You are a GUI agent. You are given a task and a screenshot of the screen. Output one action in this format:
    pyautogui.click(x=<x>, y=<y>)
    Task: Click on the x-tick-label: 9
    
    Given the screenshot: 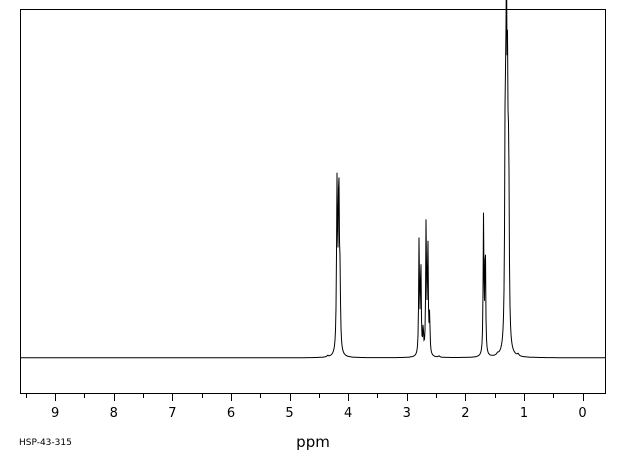 What is the action you would take?
    pyautogui.click(x=55, y=413)
    